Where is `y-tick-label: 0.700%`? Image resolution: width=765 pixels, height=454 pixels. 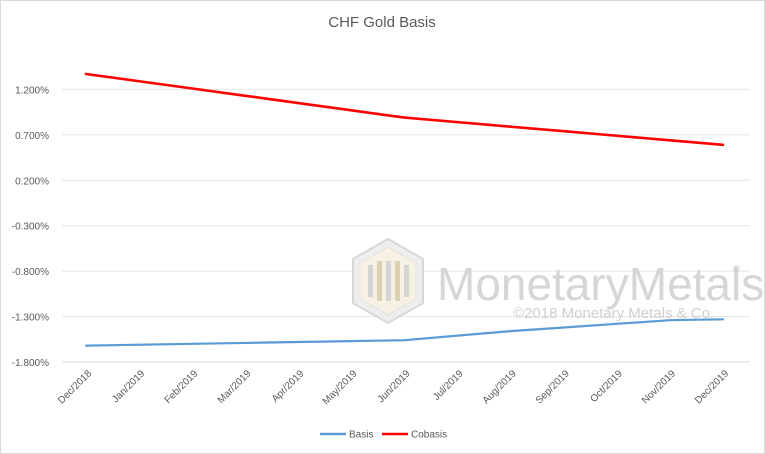 y-tick-label: 0.700% is located at coordinates (32, 136).